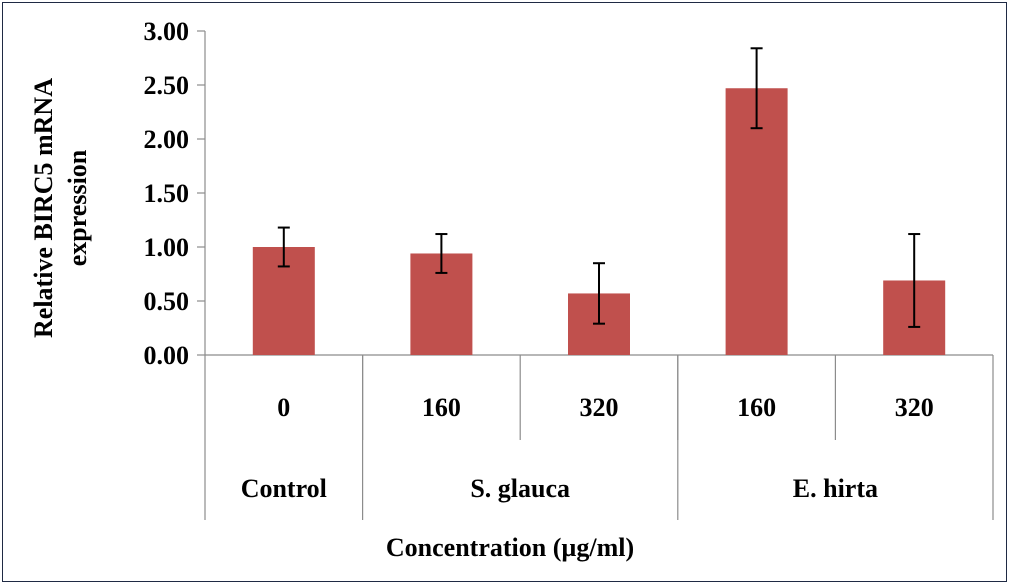 The image size is (1011, 586). Describe the element at coordinates (167, 355) in the screenshot. I see `y-tick-label: 0.00` at that location.